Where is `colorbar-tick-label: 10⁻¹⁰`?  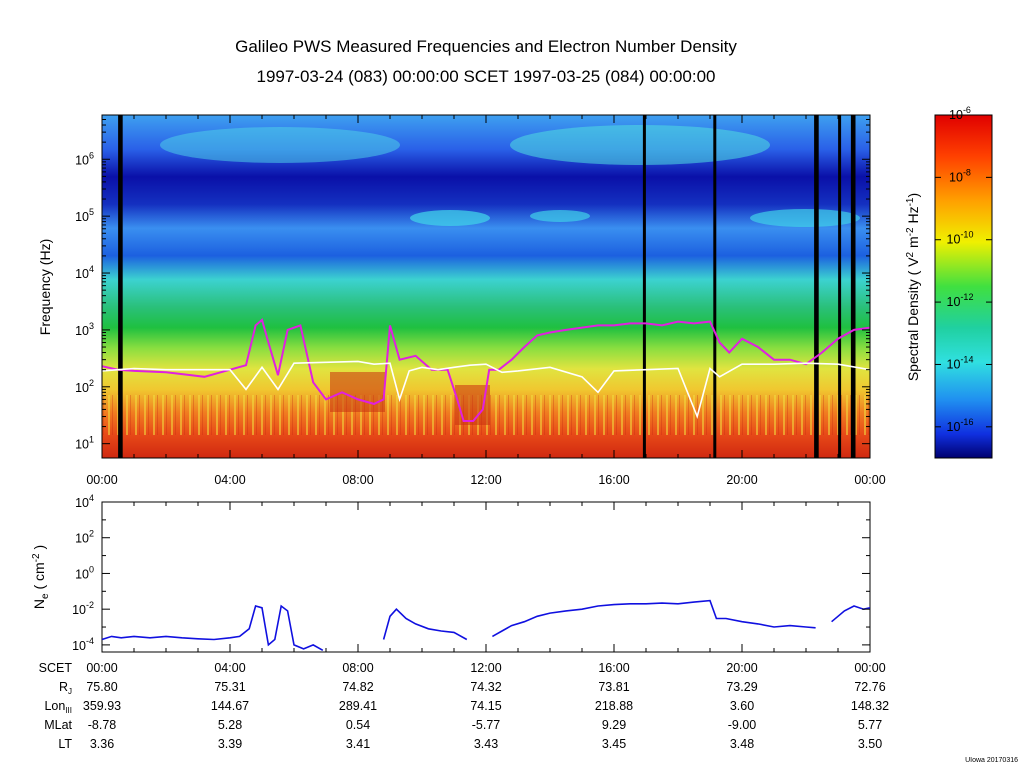 colorbar-tick-label: 10⁻¹⁰ is located at coordinates (960, 238).